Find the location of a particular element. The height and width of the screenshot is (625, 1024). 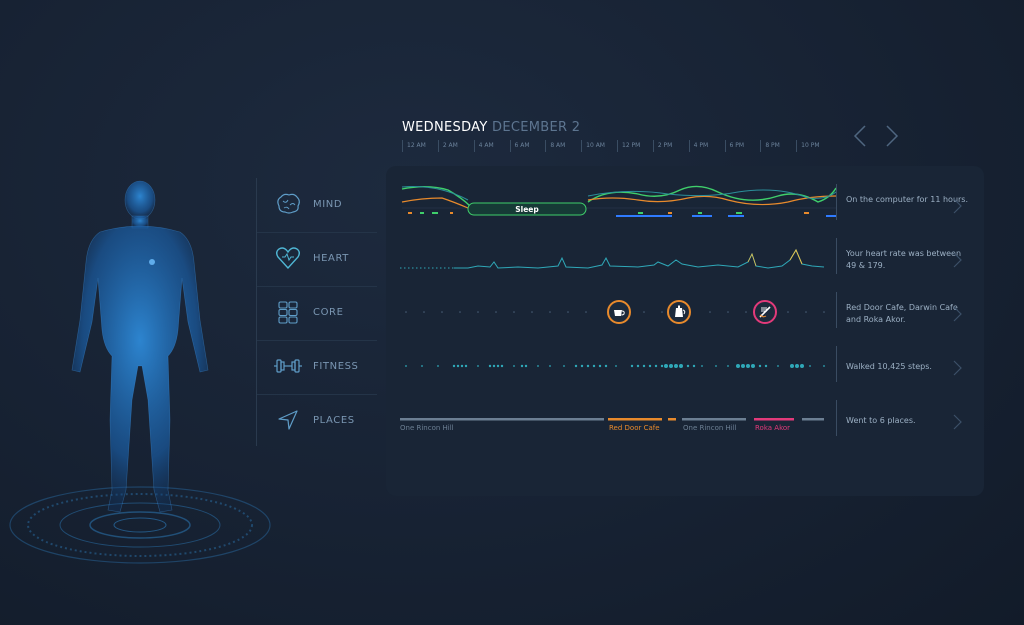

place-label: Roka Akor is located at coordinates (773, 428).